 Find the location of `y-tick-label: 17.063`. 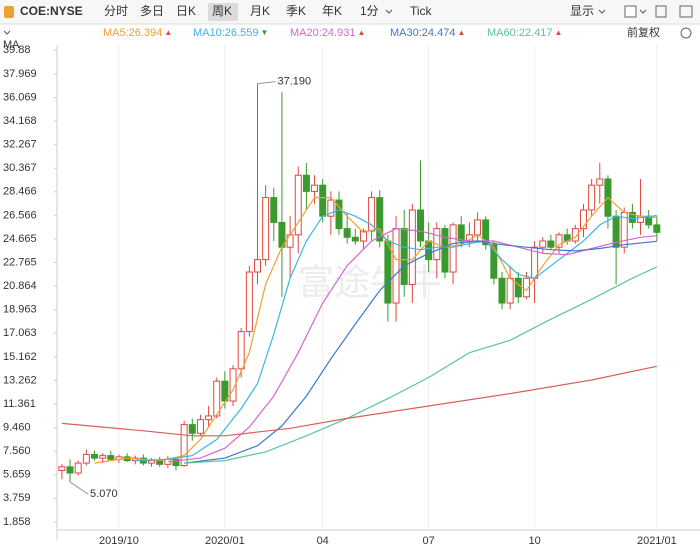

y-tick-label: 17.063 is located at coordinates (20, 333).